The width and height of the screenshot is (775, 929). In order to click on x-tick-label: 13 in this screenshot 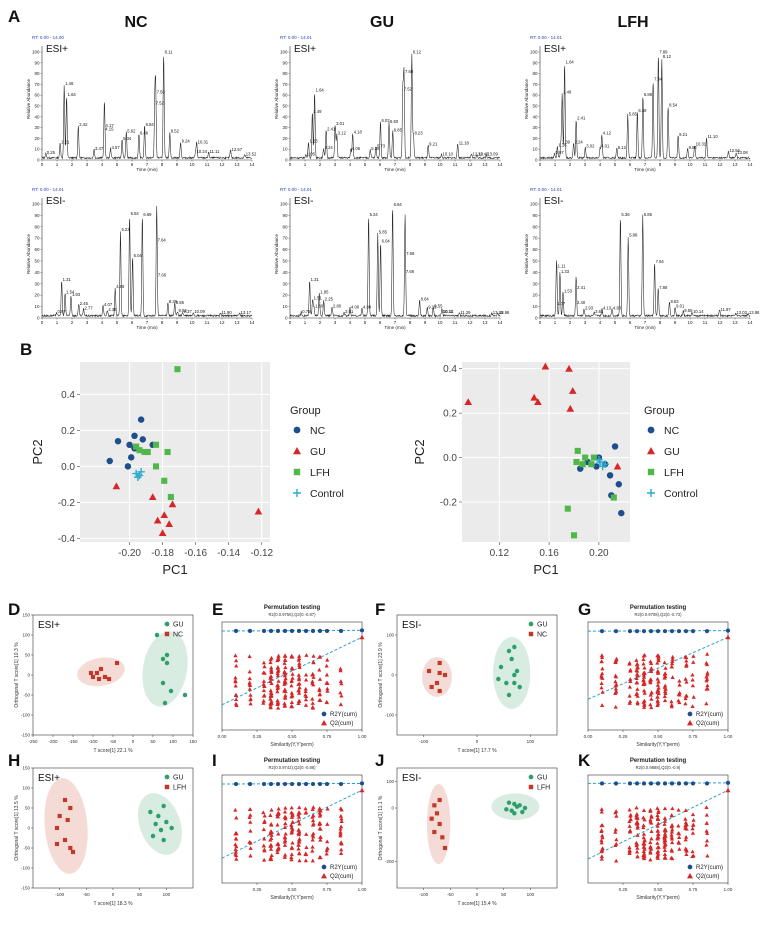, I will do `click(485, 322)`.